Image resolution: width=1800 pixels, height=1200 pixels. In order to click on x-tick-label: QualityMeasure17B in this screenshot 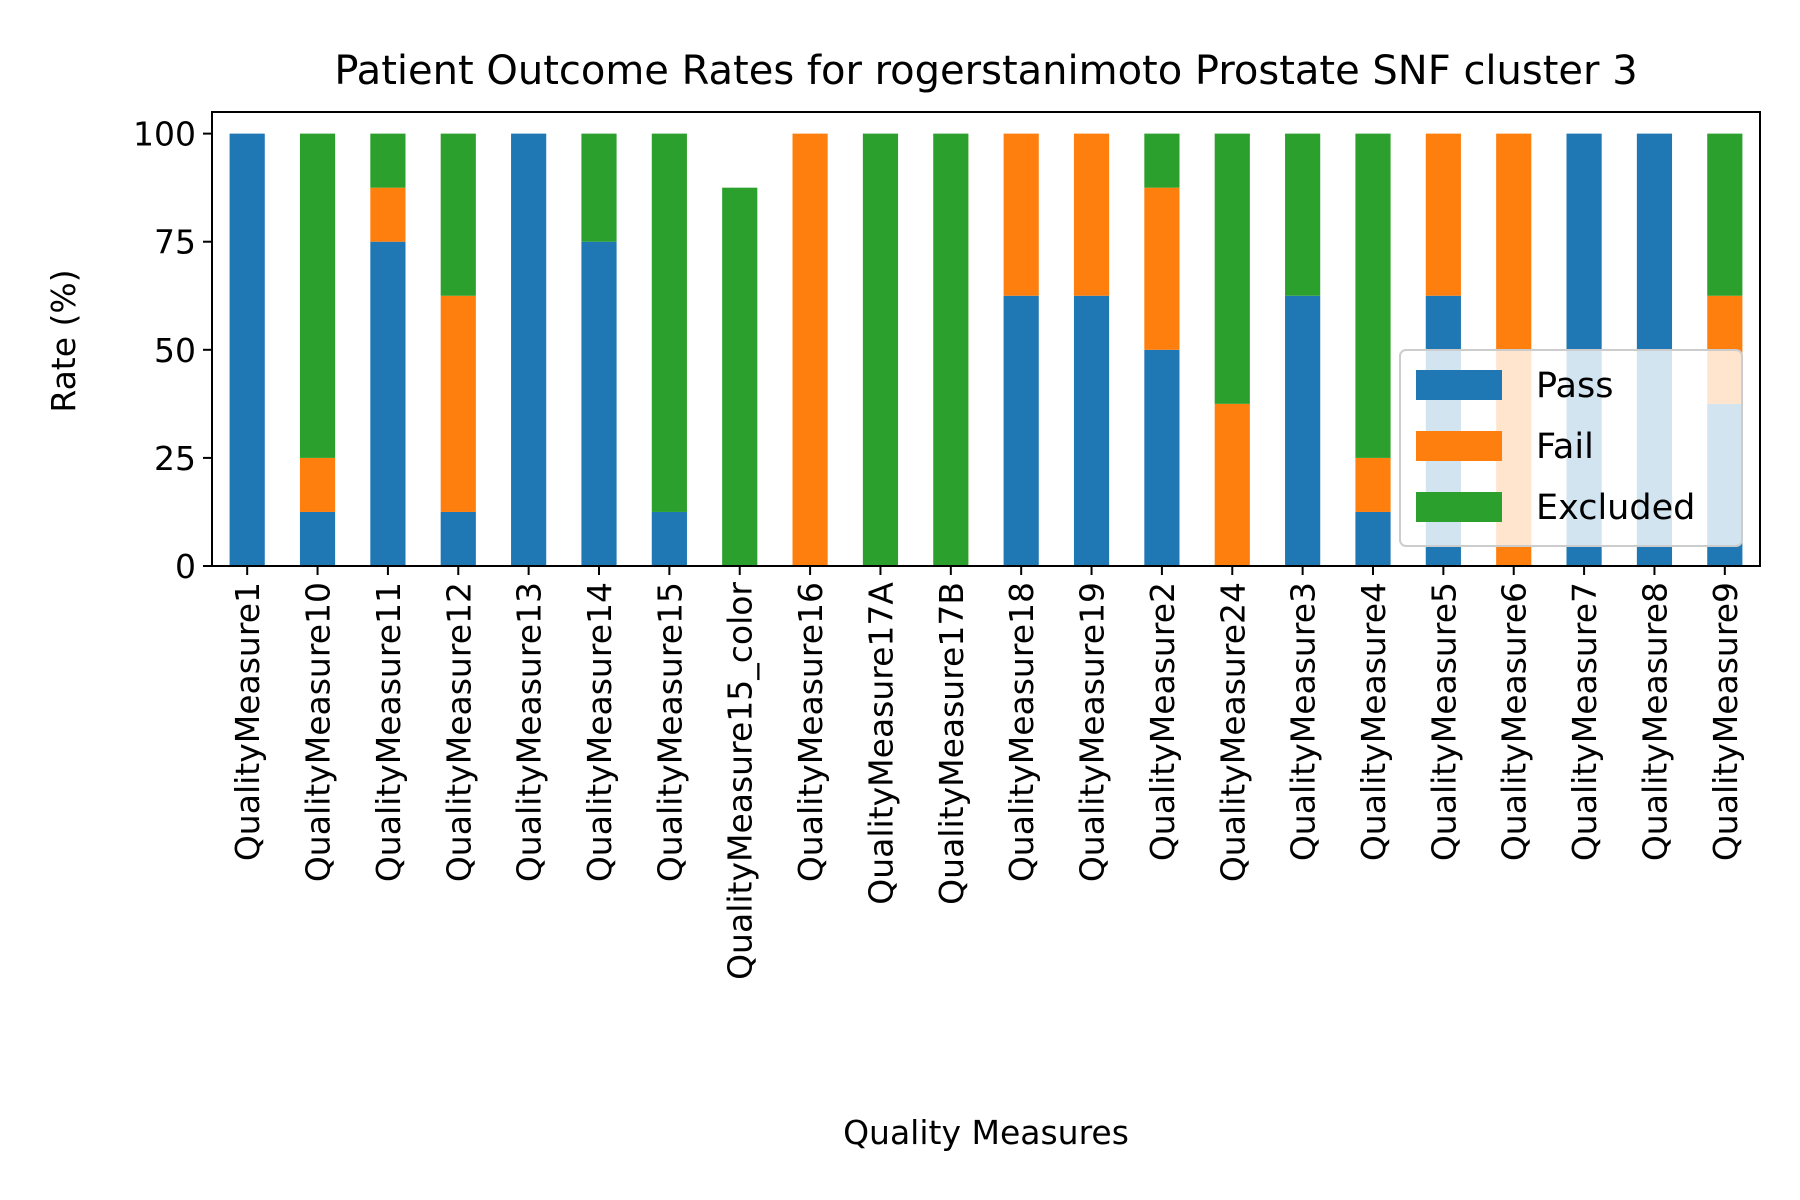, I will do `click(951, 743)`.